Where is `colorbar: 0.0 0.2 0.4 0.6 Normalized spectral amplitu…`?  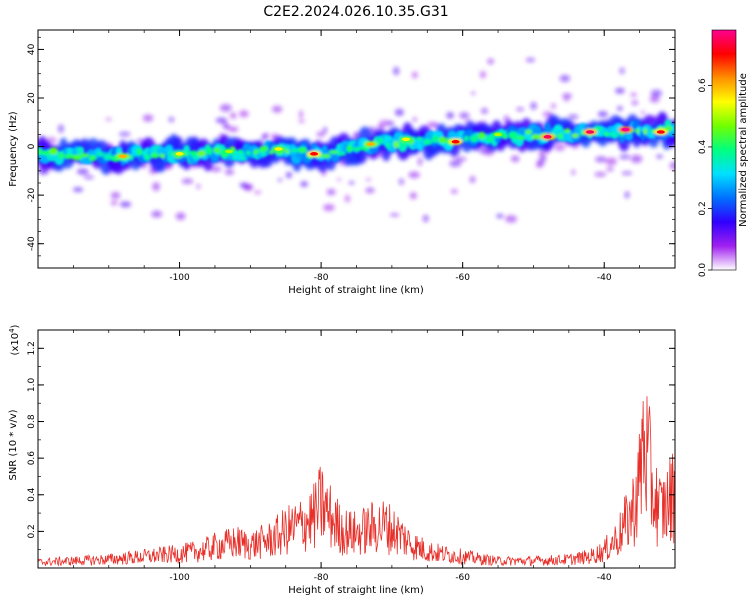 colorbar: 0.0 0.2 0.4 0.6 Normalized spectral amplitu… is located at coordinates (723, 153).